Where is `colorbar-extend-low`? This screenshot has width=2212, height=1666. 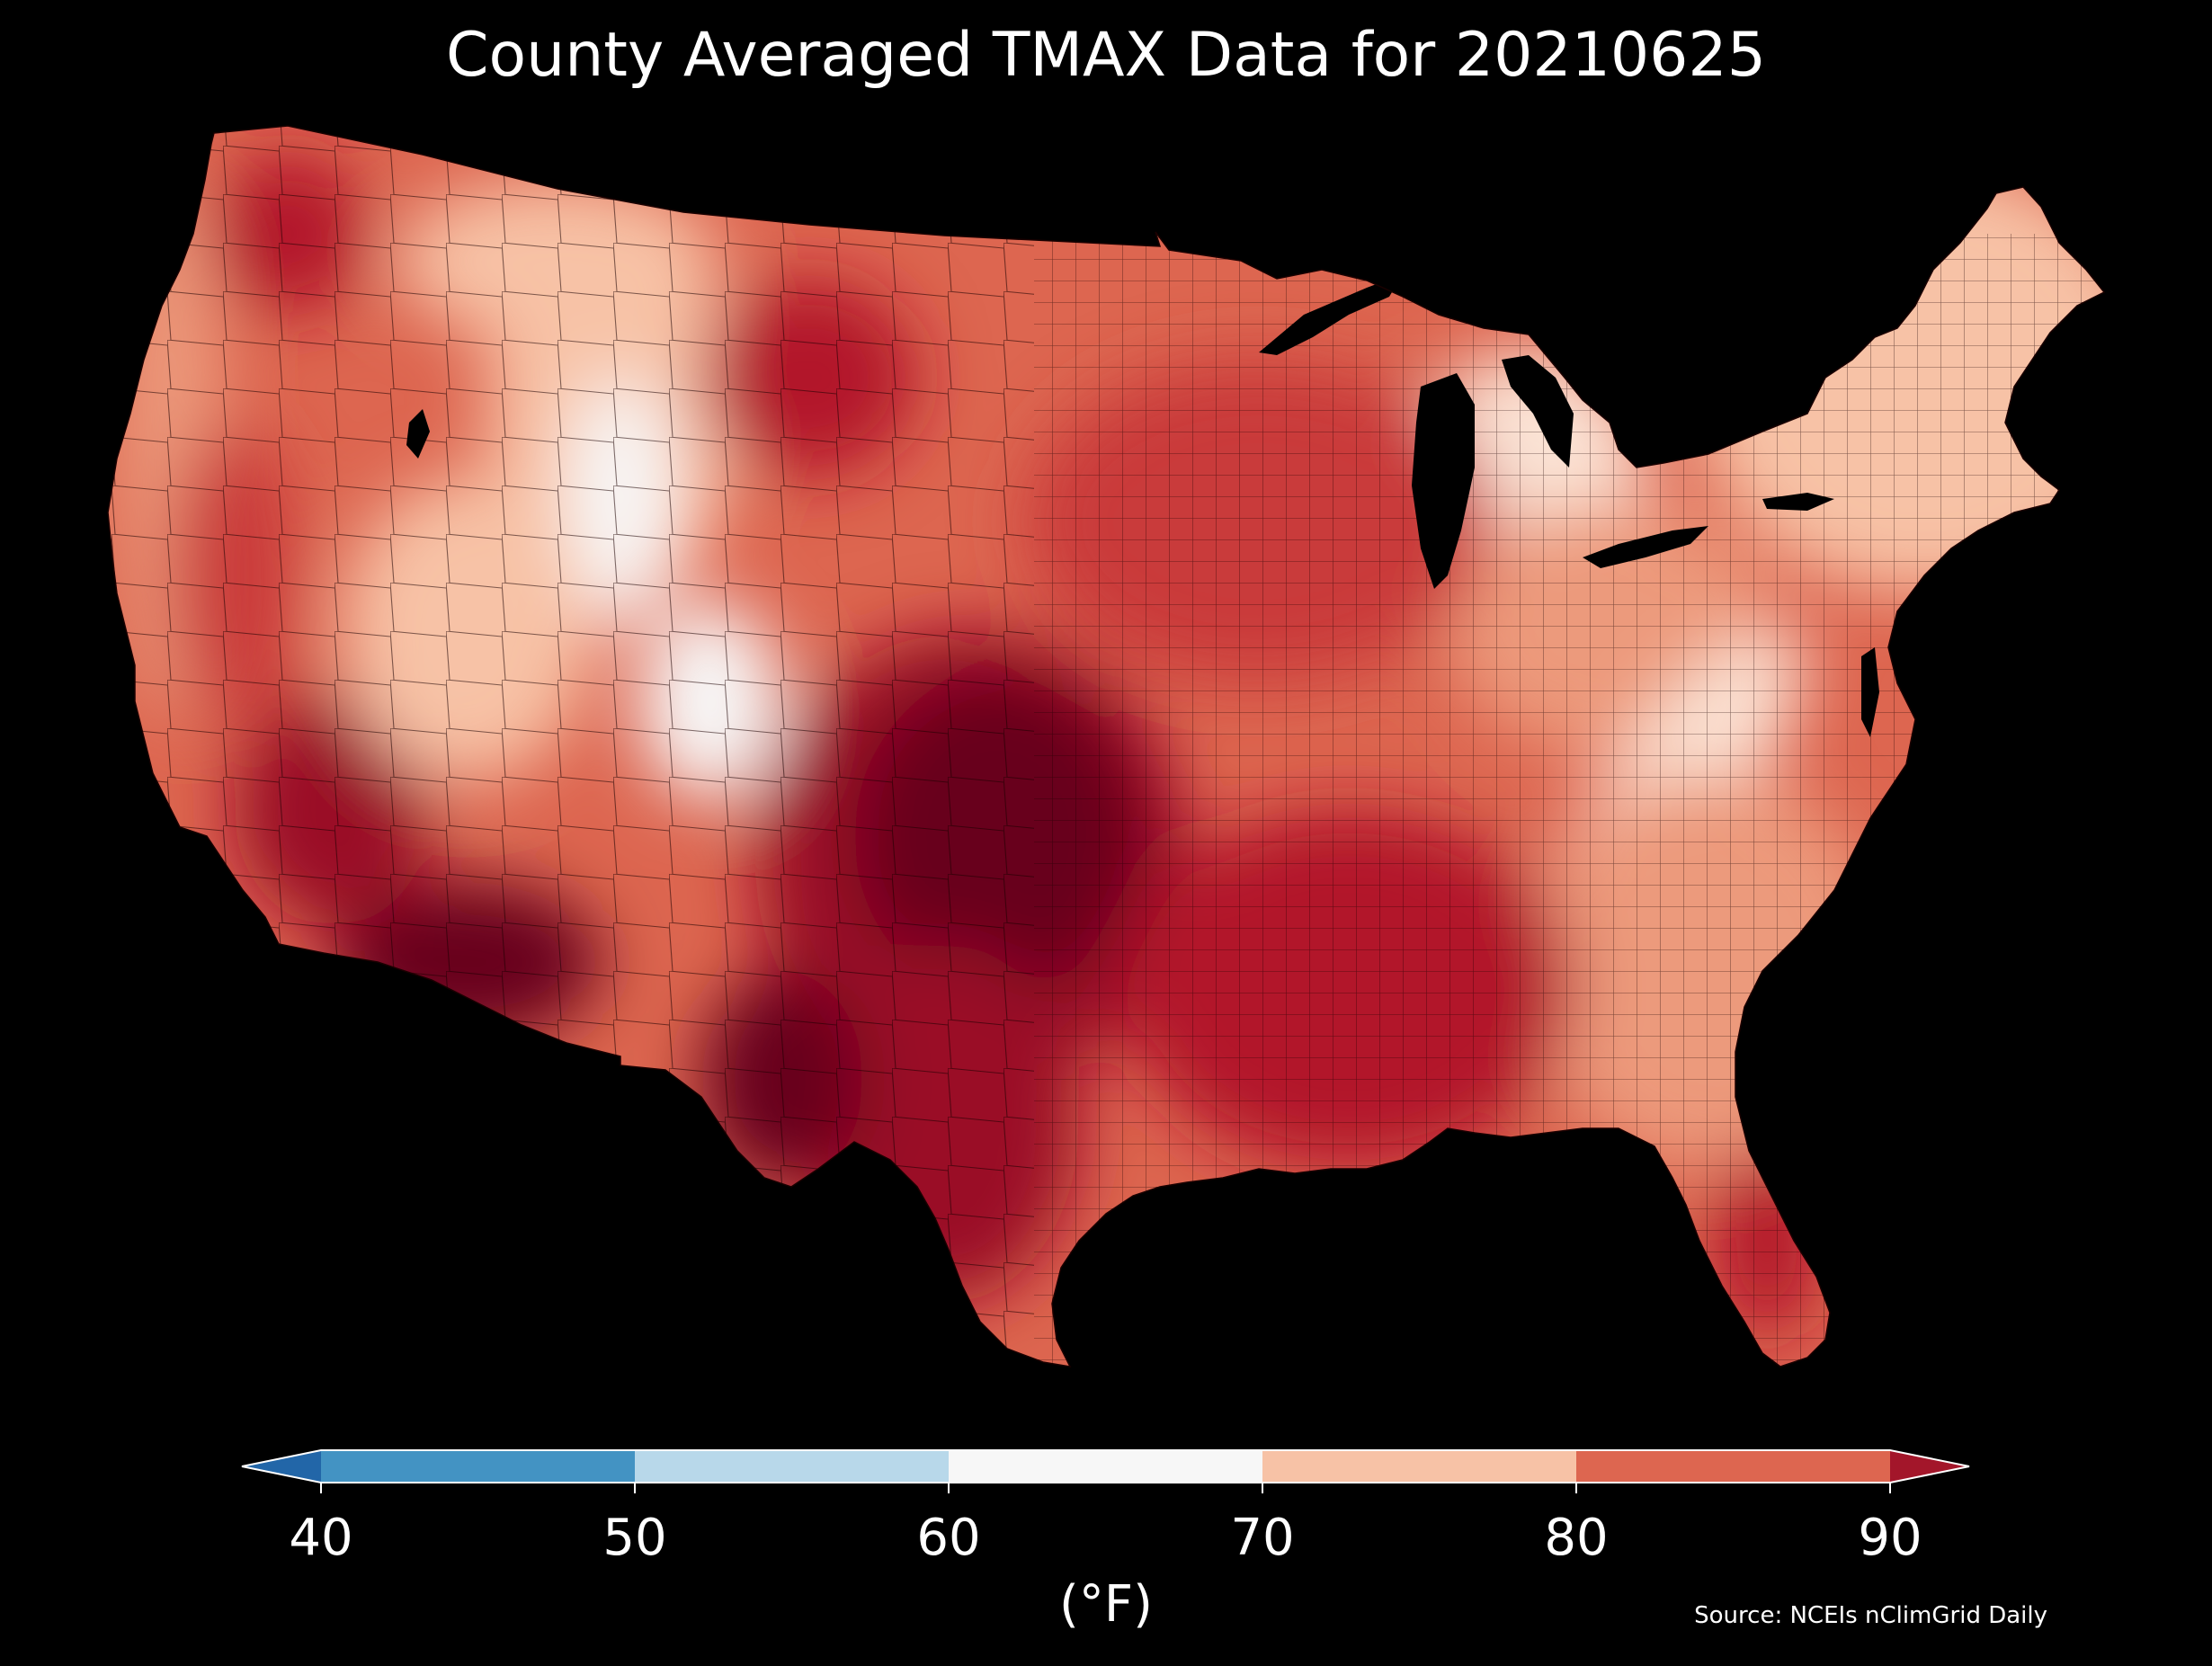 colorbar-extend-low is located at coordinates (281, 1466).